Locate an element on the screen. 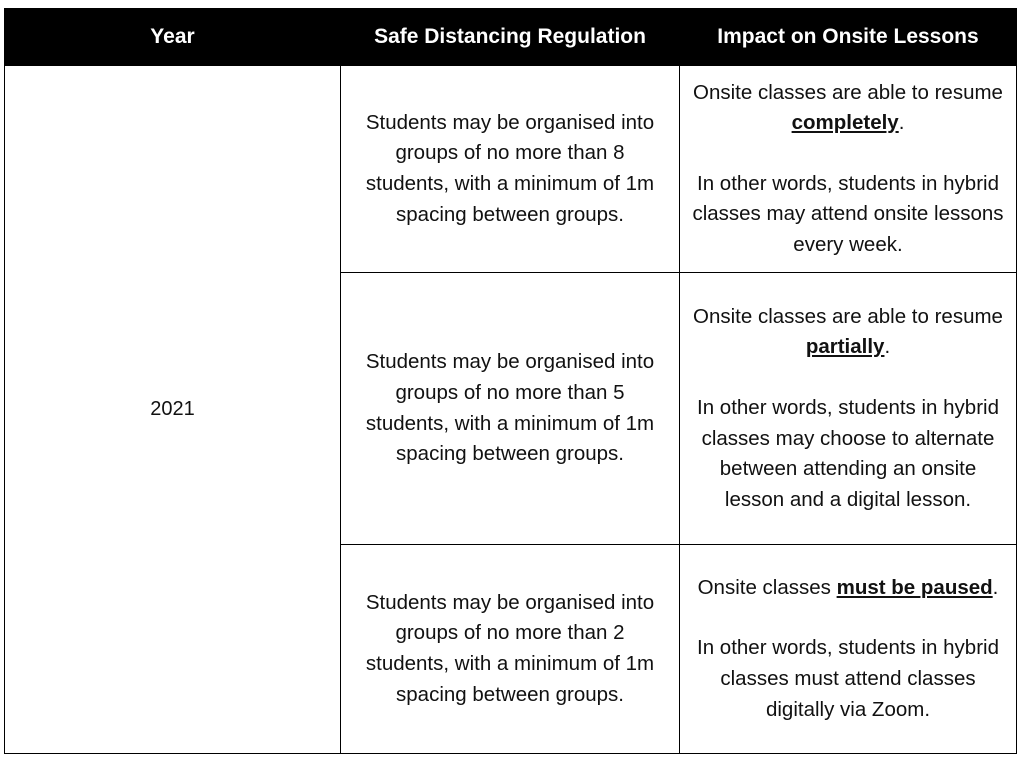  impact-emphasis: partially is located at coordinates (845, 347).